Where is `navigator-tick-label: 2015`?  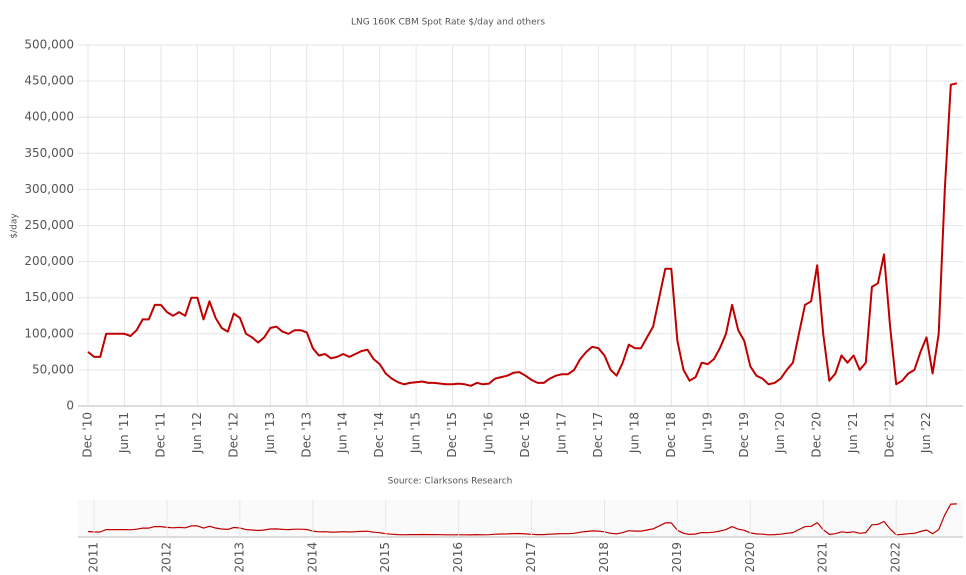
navigator-tick-label: 2015 is located at coordinates (385, 557).